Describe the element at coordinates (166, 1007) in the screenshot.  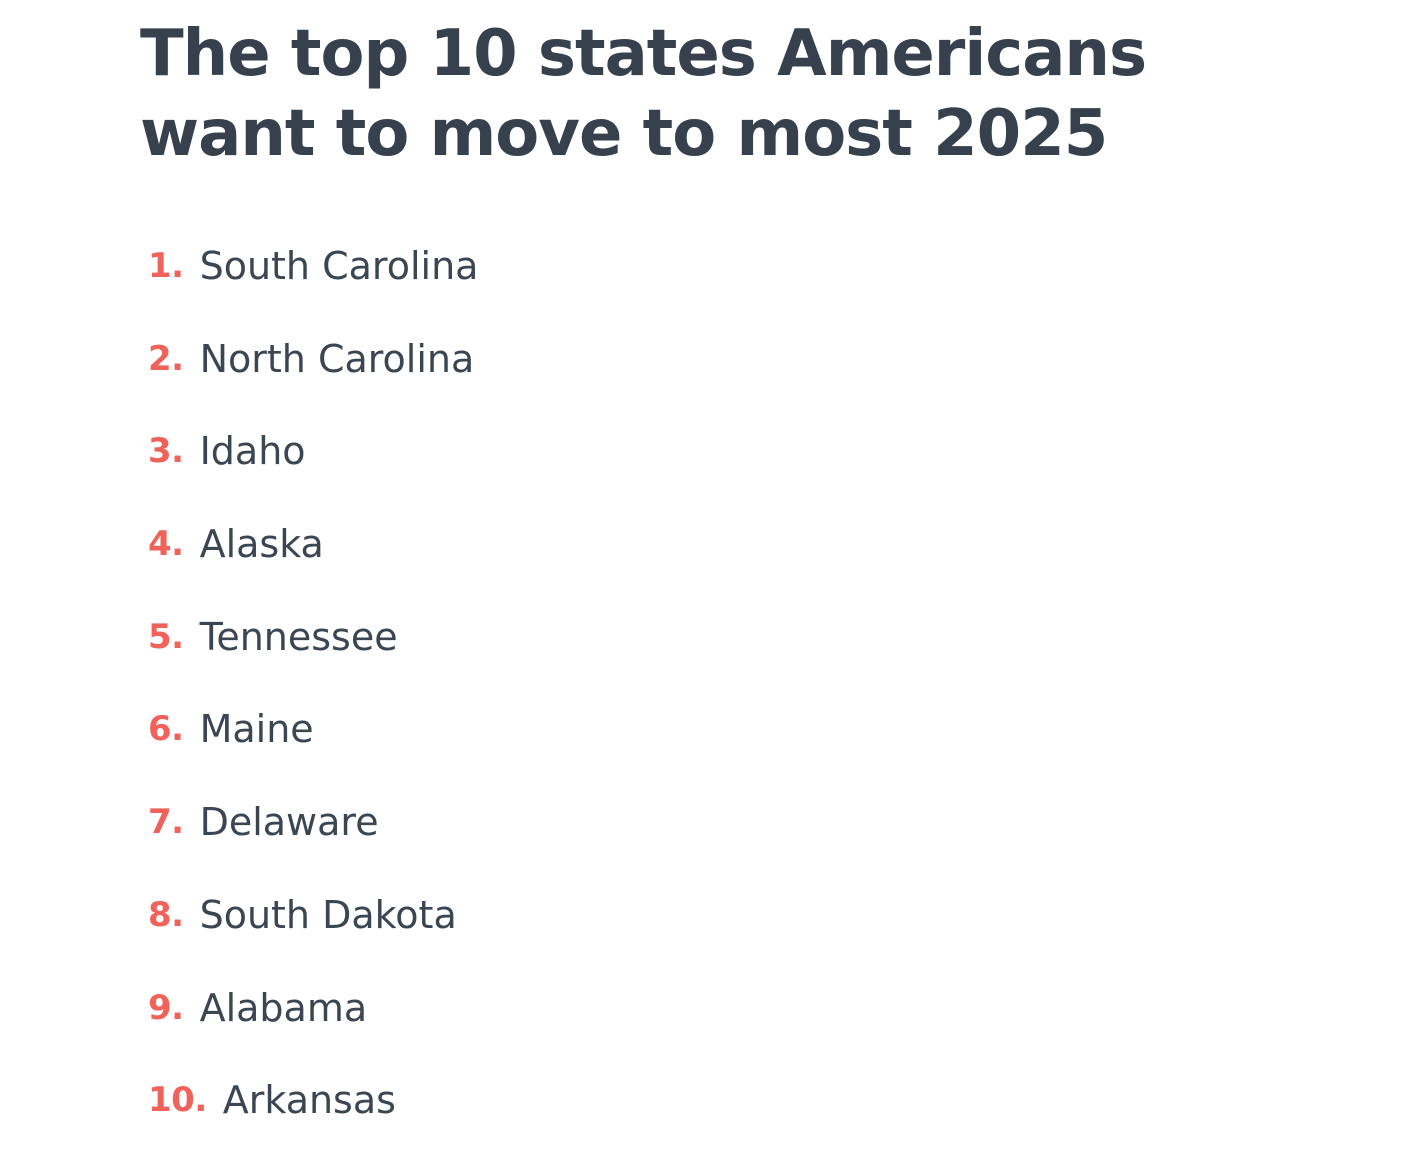
I see `rank-number: 9.` at that location.